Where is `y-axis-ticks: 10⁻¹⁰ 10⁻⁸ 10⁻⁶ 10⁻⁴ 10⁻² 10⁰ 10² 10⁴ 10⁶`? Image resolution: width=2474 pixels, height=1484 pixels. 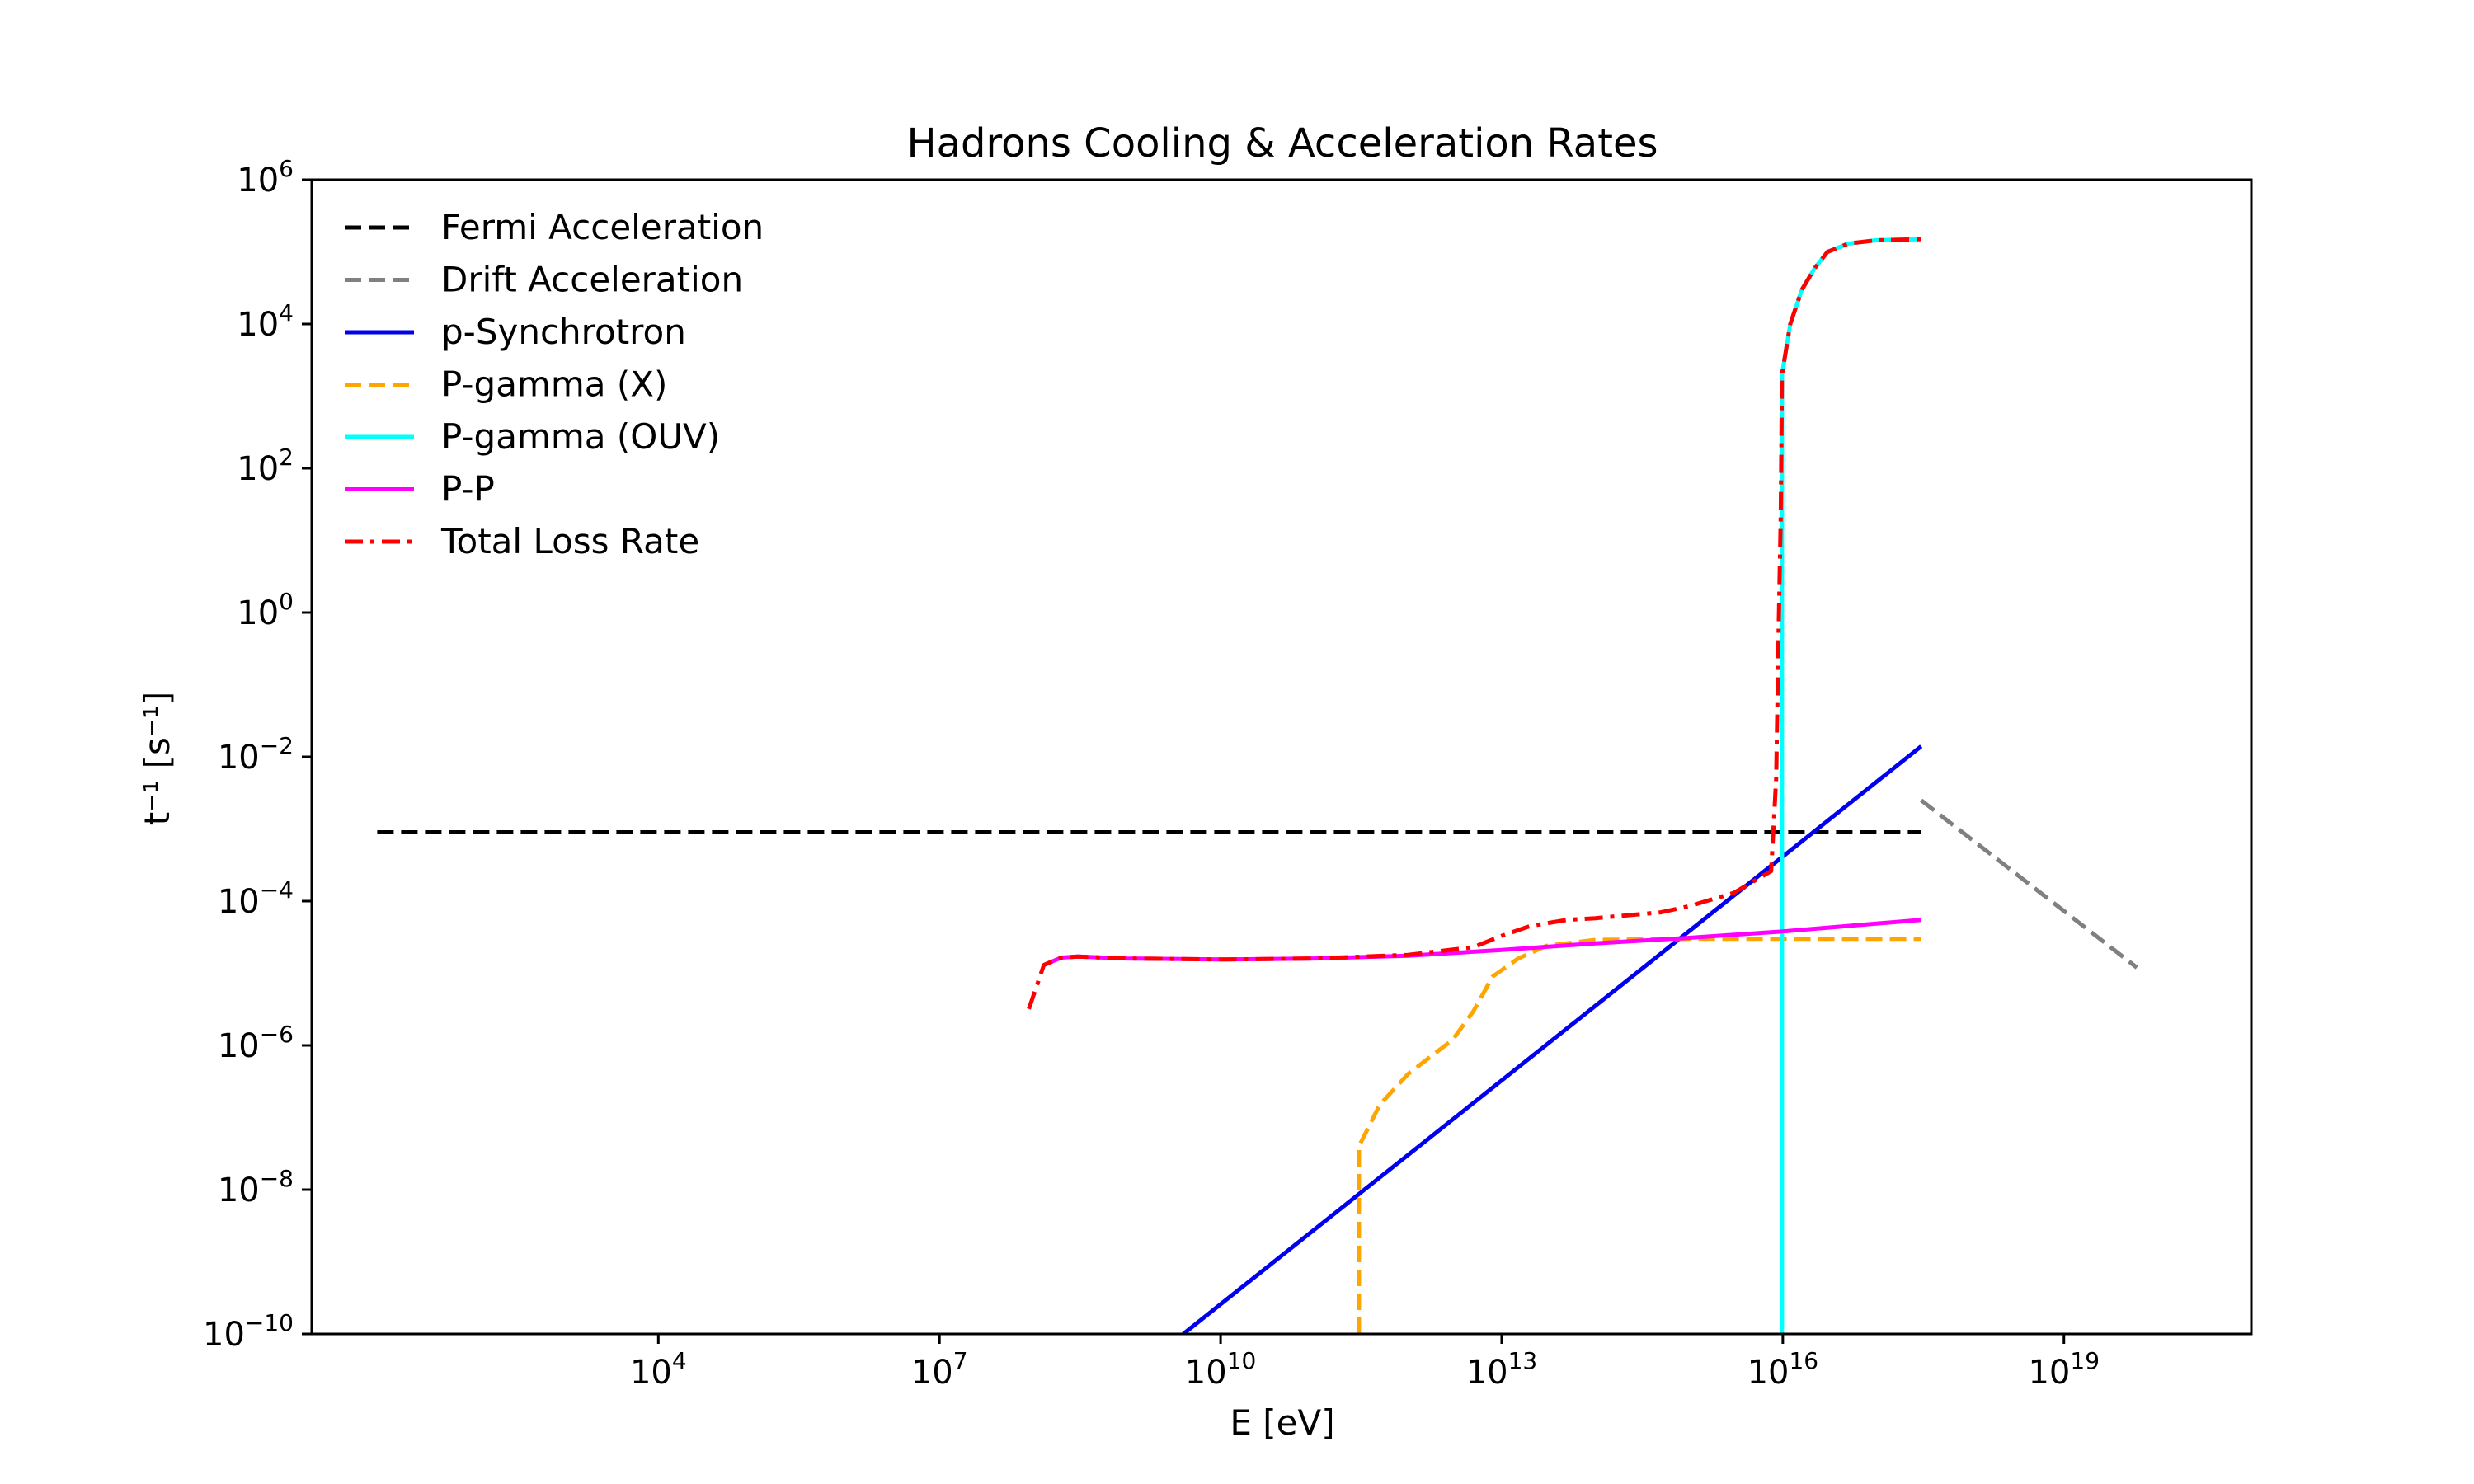
y-axis-ticks: 10⁻¹⁰ 10⁻⁸ 10⁻⁶ 10⁻⁴ 10⁻² 10⁰ 10² 10⁴ 10⁶ is located at coordinates (257, 754).